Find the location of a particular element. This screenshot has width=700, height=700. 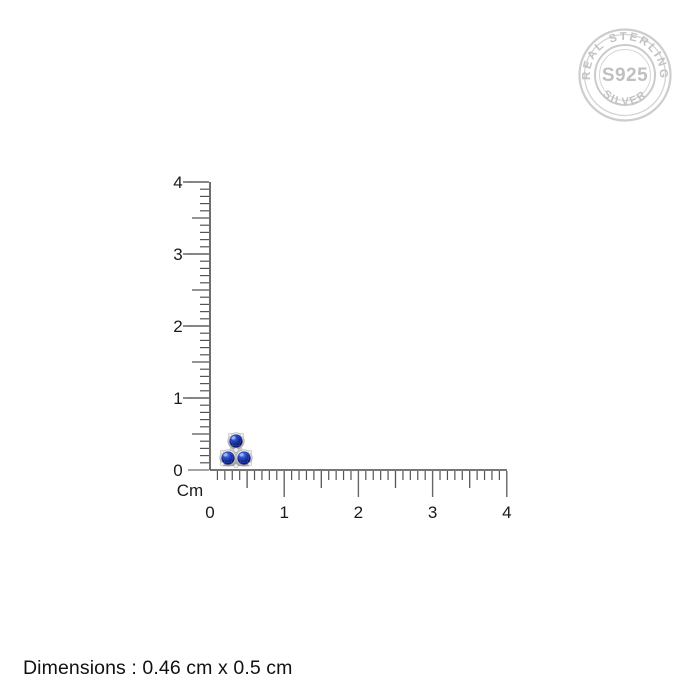

x-axis-label-4: 4 is located at coordinates (506, 512).